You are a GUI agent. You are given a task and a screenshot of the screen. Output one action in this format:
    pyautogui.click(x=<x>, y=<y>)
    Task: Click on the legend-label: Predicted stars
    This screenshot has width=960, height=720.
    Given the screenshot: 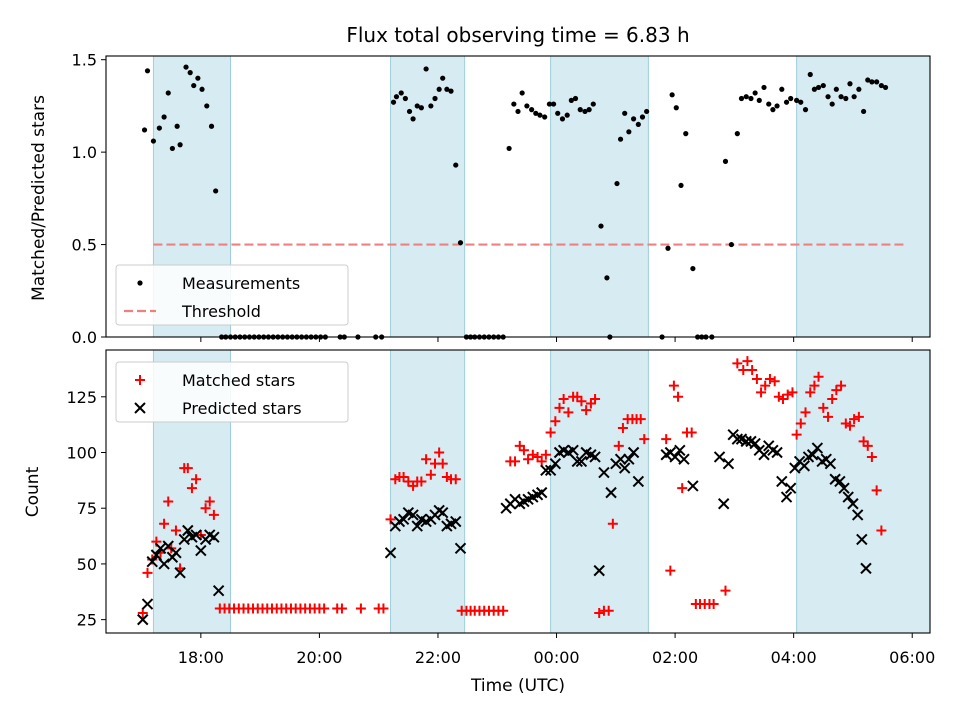 What is the action you would take?
    pyautogui.click(x=242, y=408)
    